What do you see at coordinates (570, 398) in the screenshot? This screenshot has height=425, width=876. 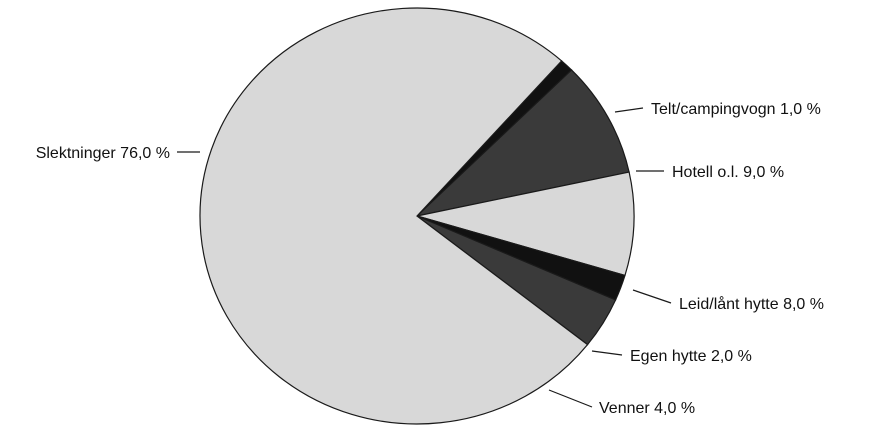 I see `leader-line-venner` at bounding box center [570, 398].